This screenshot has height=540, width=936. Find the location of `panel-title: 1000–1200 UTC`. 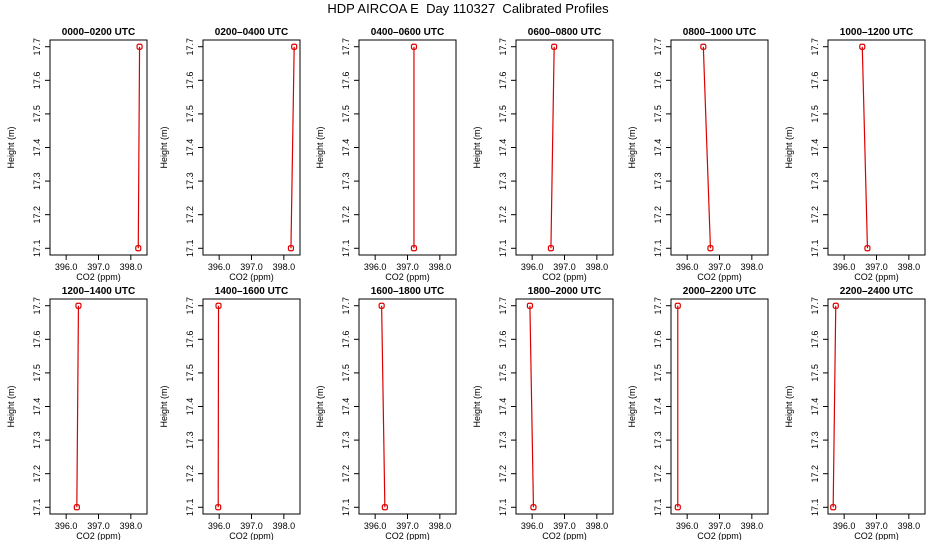

panel-title: 1000–1200 UTC is located at coordinates (876, 32).